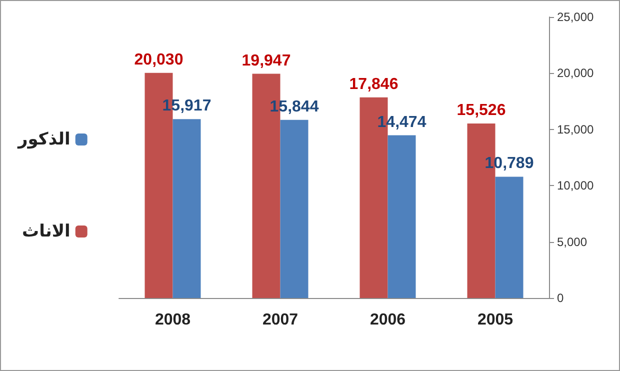 The image size is (620, 371). What do you see at coordinates (575, 129) in the screenshot?
I see `y-tick-label: 15,000` at bounding box center [575, 129].